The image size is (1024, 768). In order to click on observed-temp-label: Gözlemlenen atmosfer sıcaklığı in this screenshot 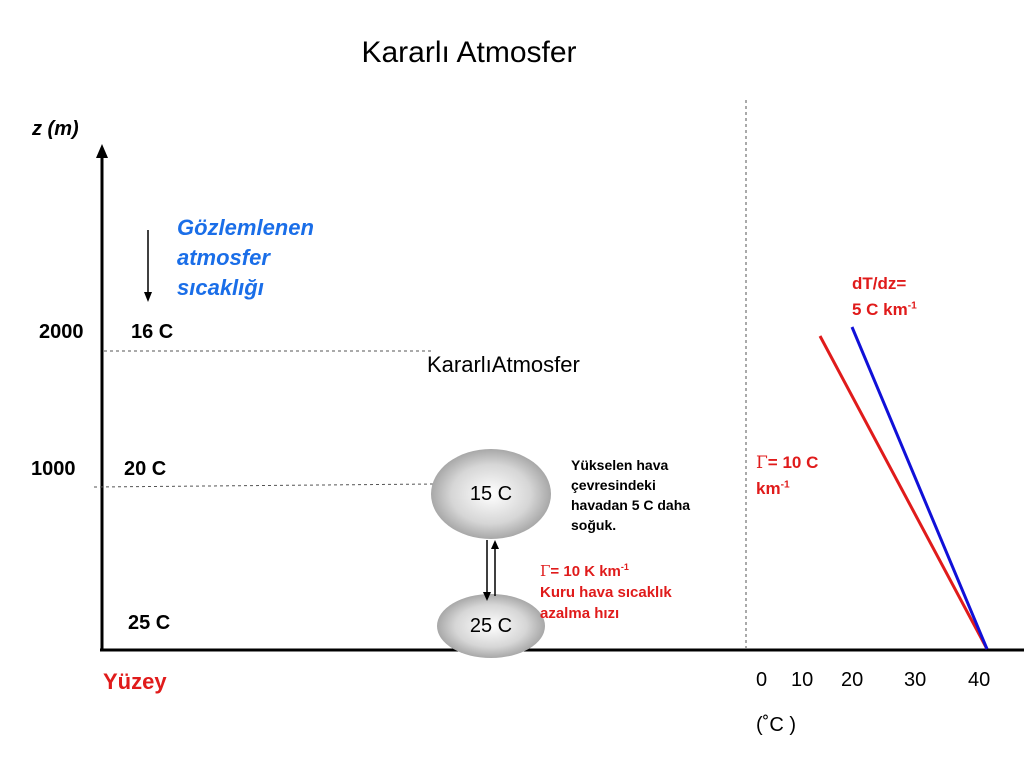, I will do `click(245, 258)`.